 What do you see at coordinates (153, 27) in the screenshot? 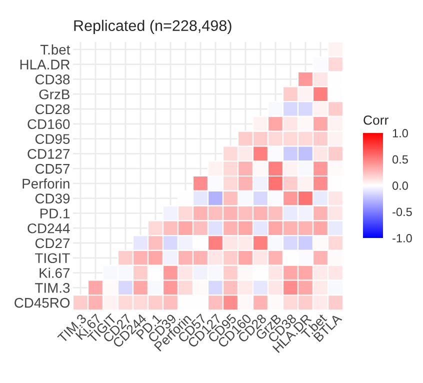
I see `chart-title: Replicated (n=228,498)` at bounding box center [153, 27].